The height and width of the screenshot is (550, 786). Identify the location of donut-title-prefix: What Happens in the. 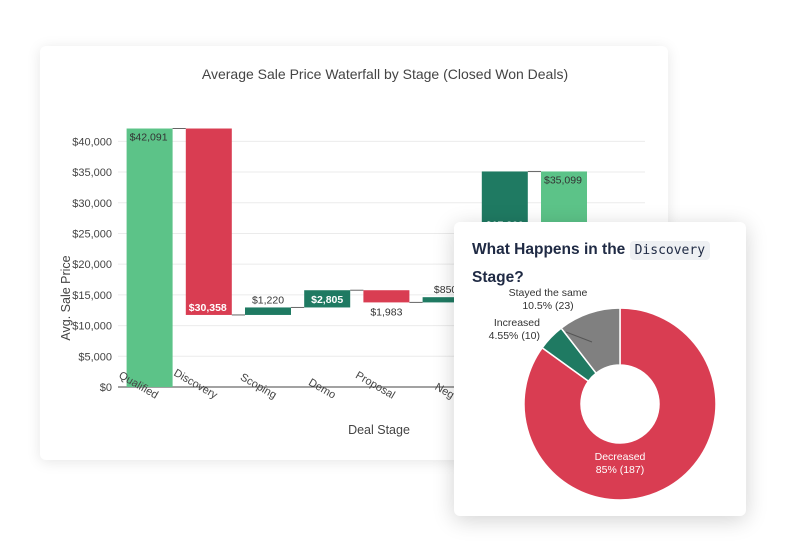
(551, 249).